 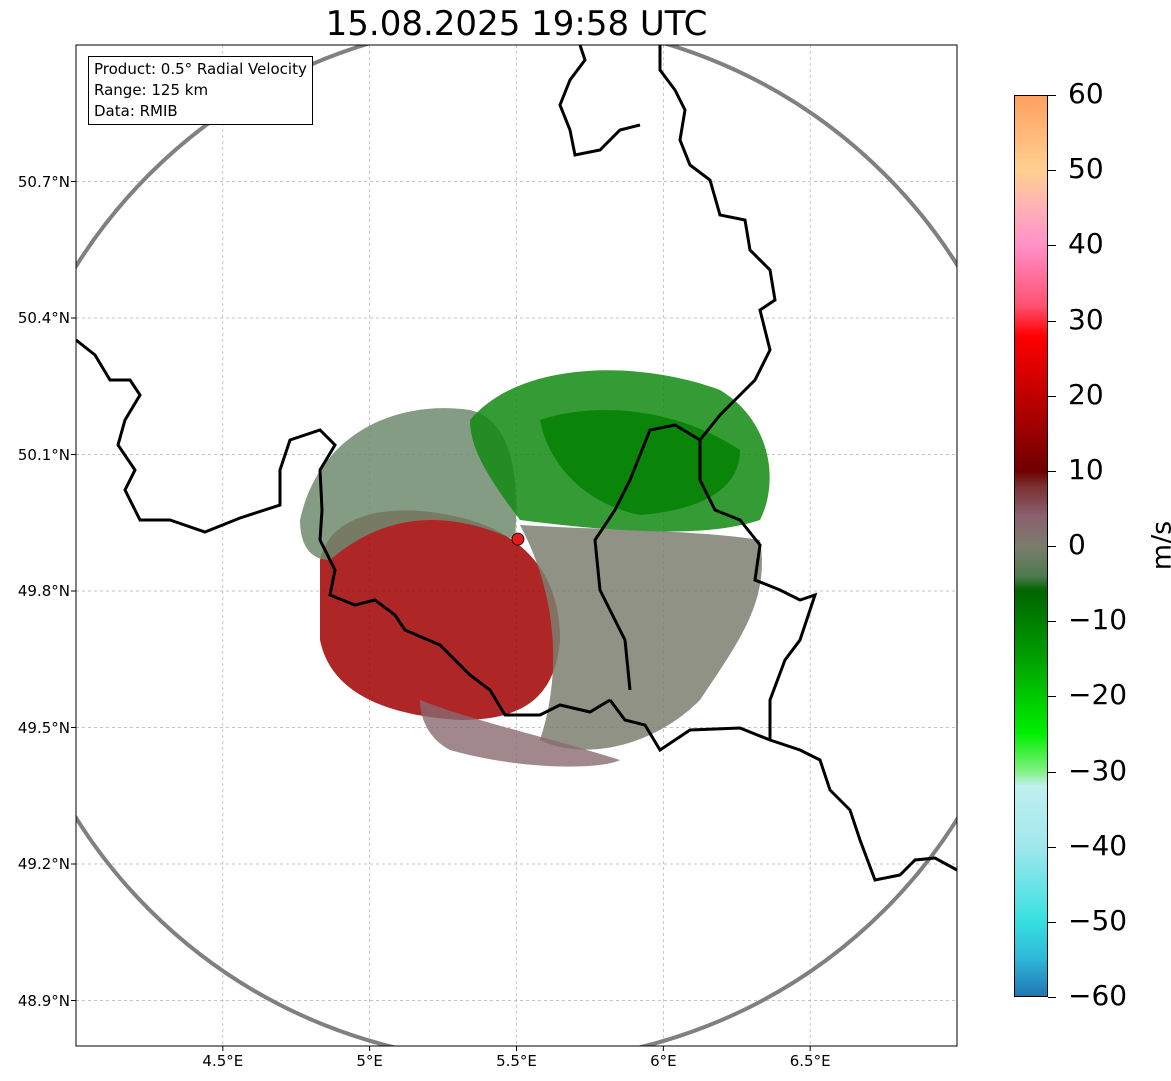 I want to click on border-belgium-germany, so click(x=717, y=243).